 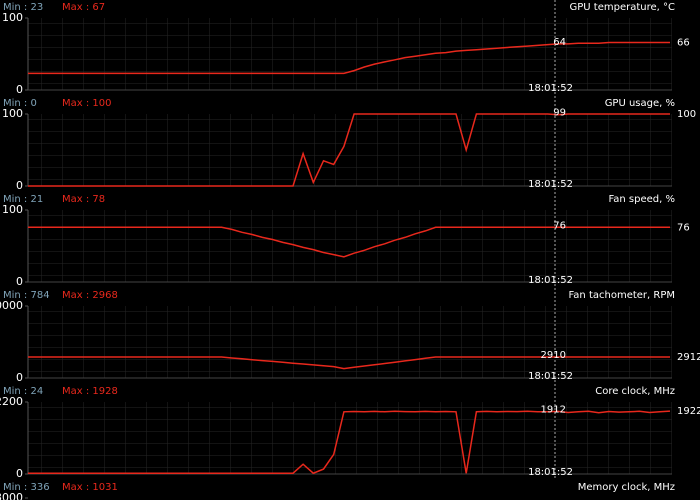 I want to click on min-label: Min : 21, so click(x=23, y=199).